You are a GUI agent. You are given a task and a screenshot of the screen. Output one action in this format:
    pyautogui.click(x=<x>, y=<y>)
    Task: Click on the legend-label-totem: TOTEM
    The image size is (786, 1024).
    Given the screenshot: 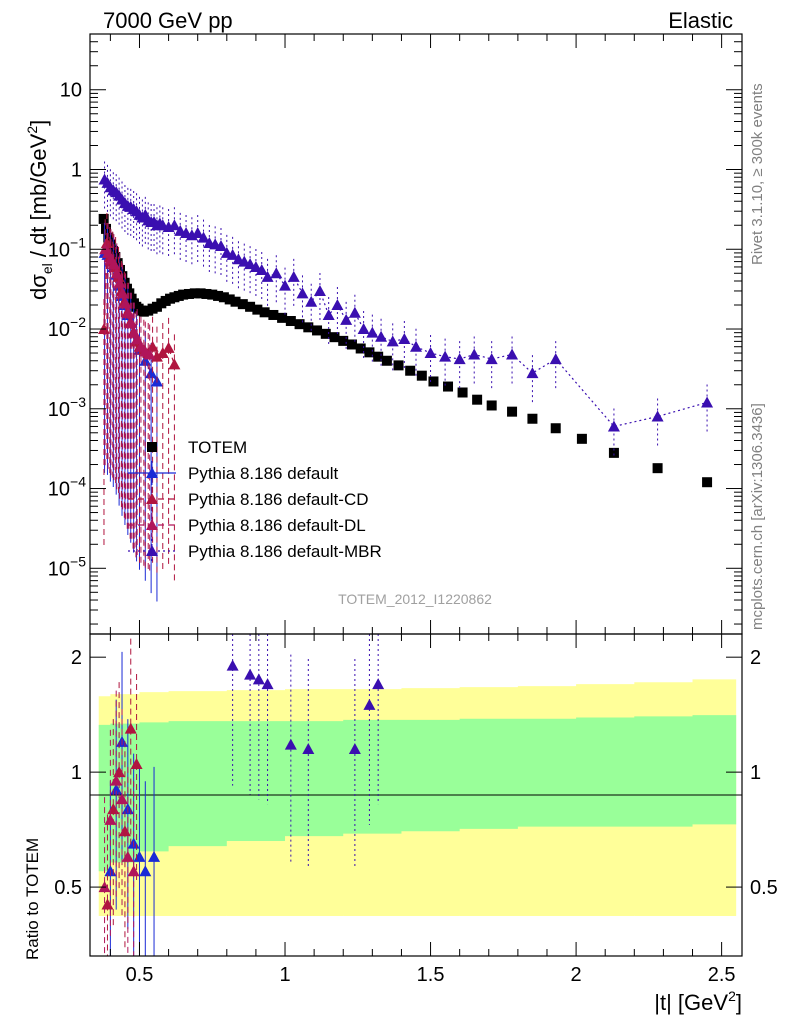 What is the action you would take?
    pyautogui.click(x=217, y=447)
    